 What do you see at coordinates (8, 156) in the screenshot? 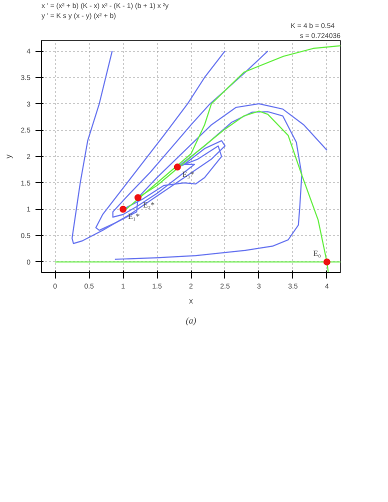
I see `y-axis-title: y` at bounding box center [8, 156].